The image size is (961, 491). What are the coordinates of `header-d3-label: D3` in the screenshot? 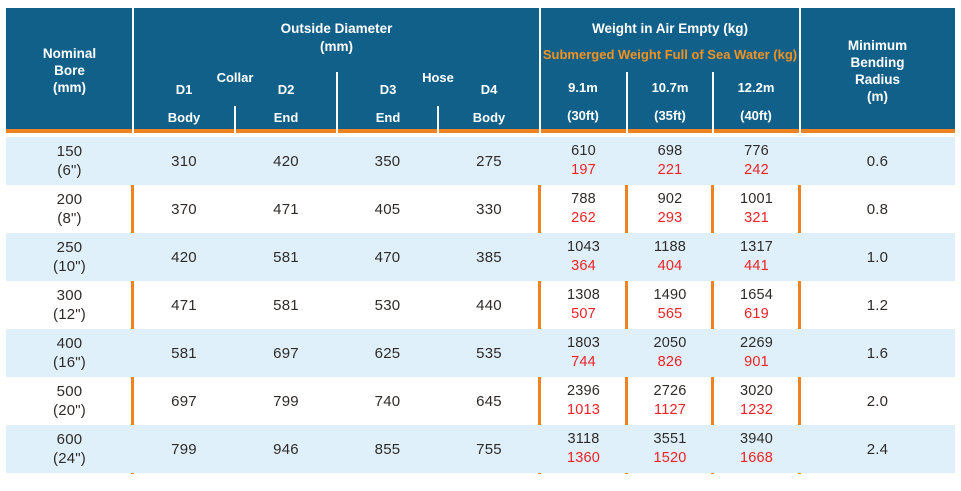 It's located at (388, 89).